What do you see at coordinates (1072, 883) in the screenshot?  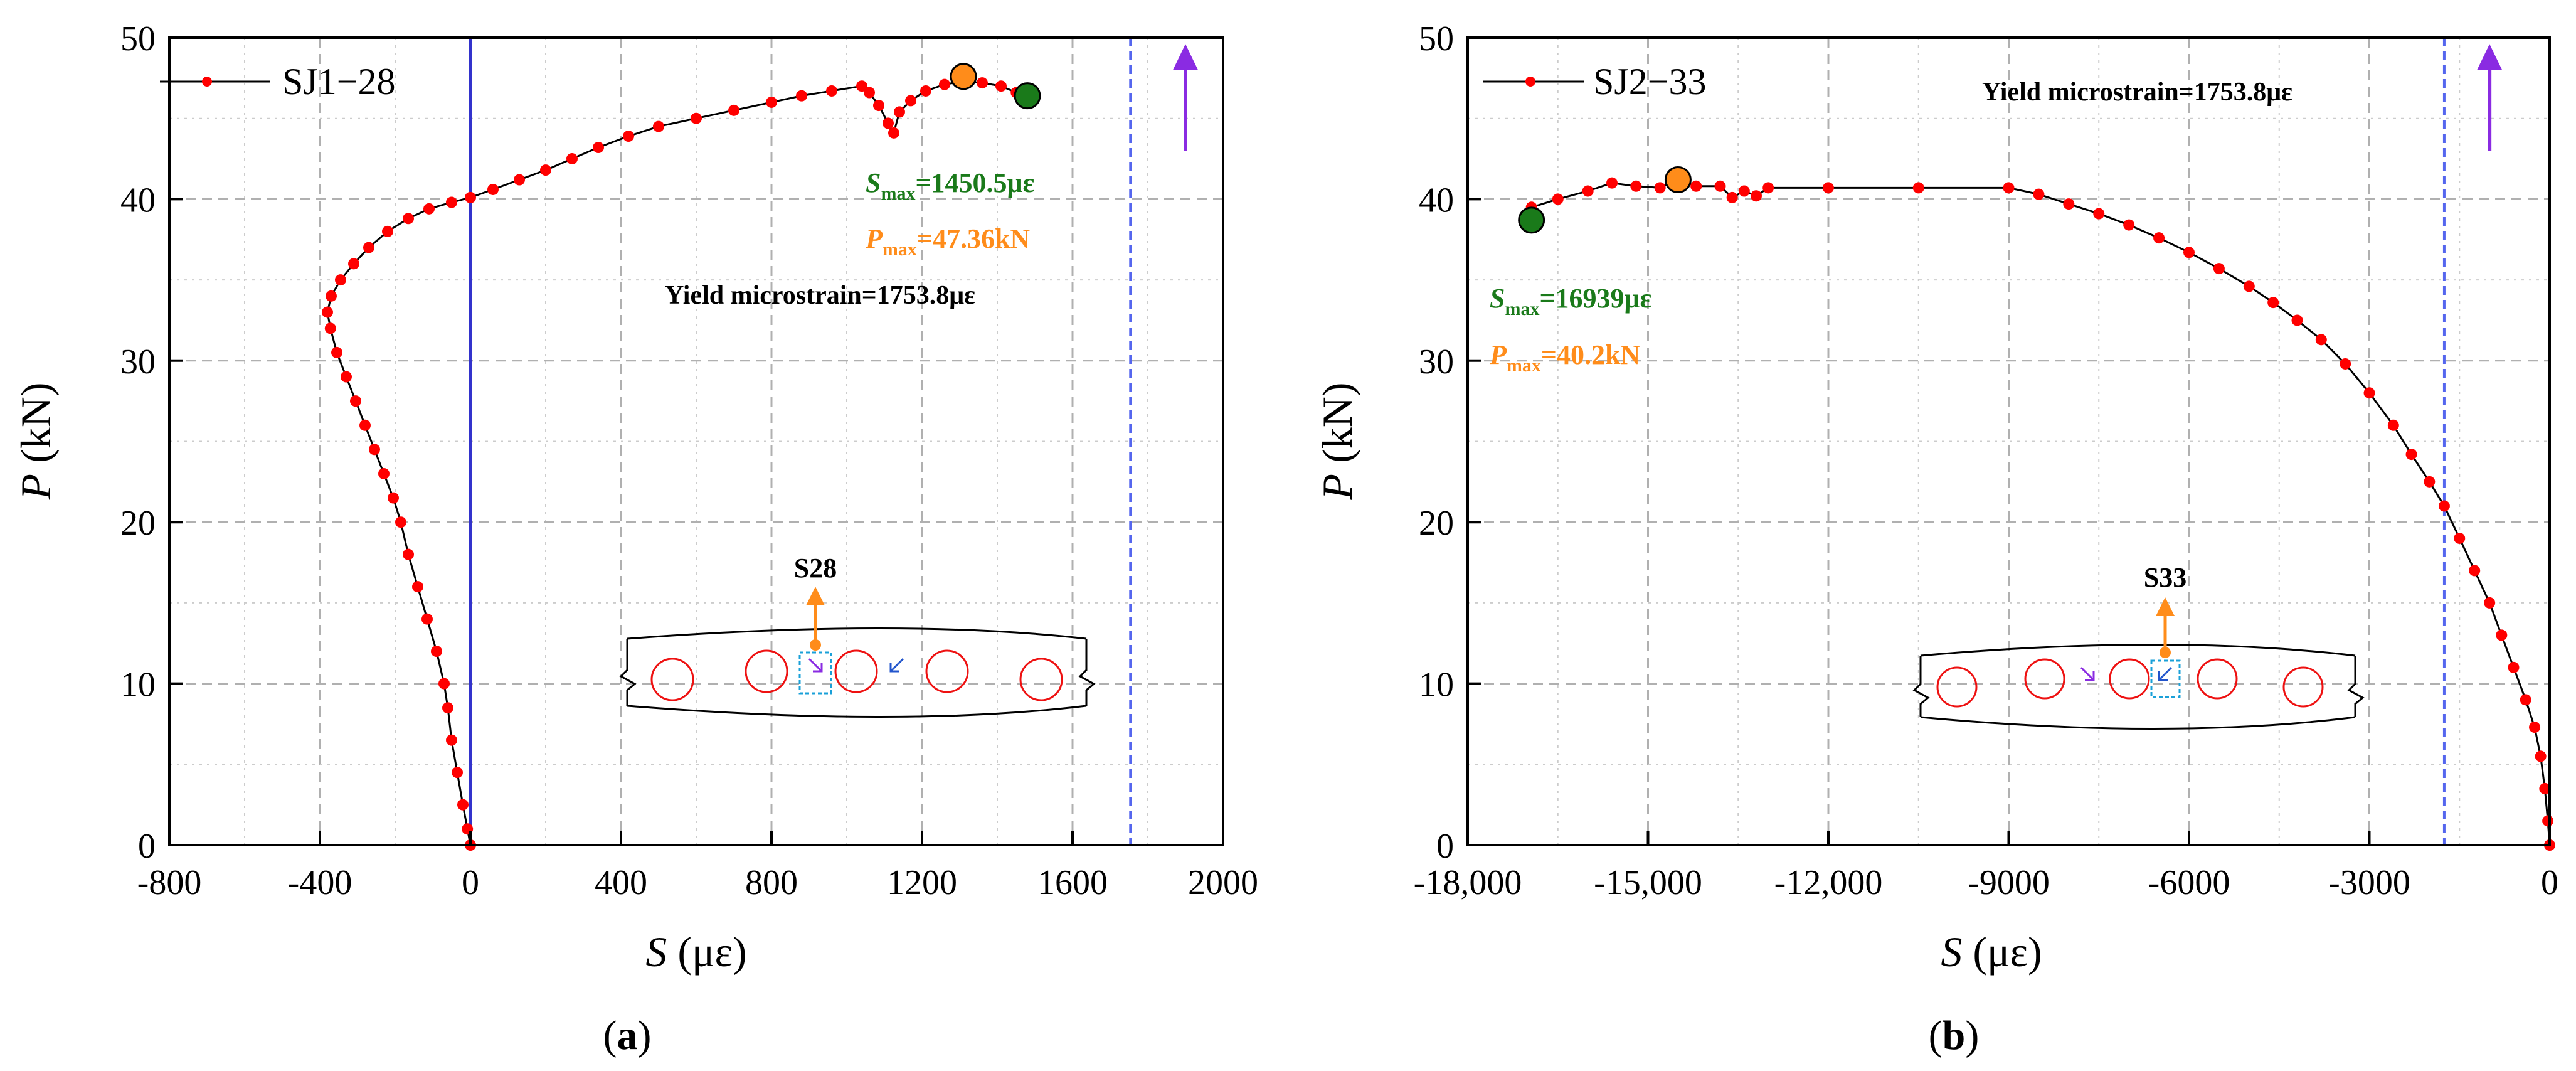 I see `x-tick-label: 1600` at bounding box center [1072, 883].